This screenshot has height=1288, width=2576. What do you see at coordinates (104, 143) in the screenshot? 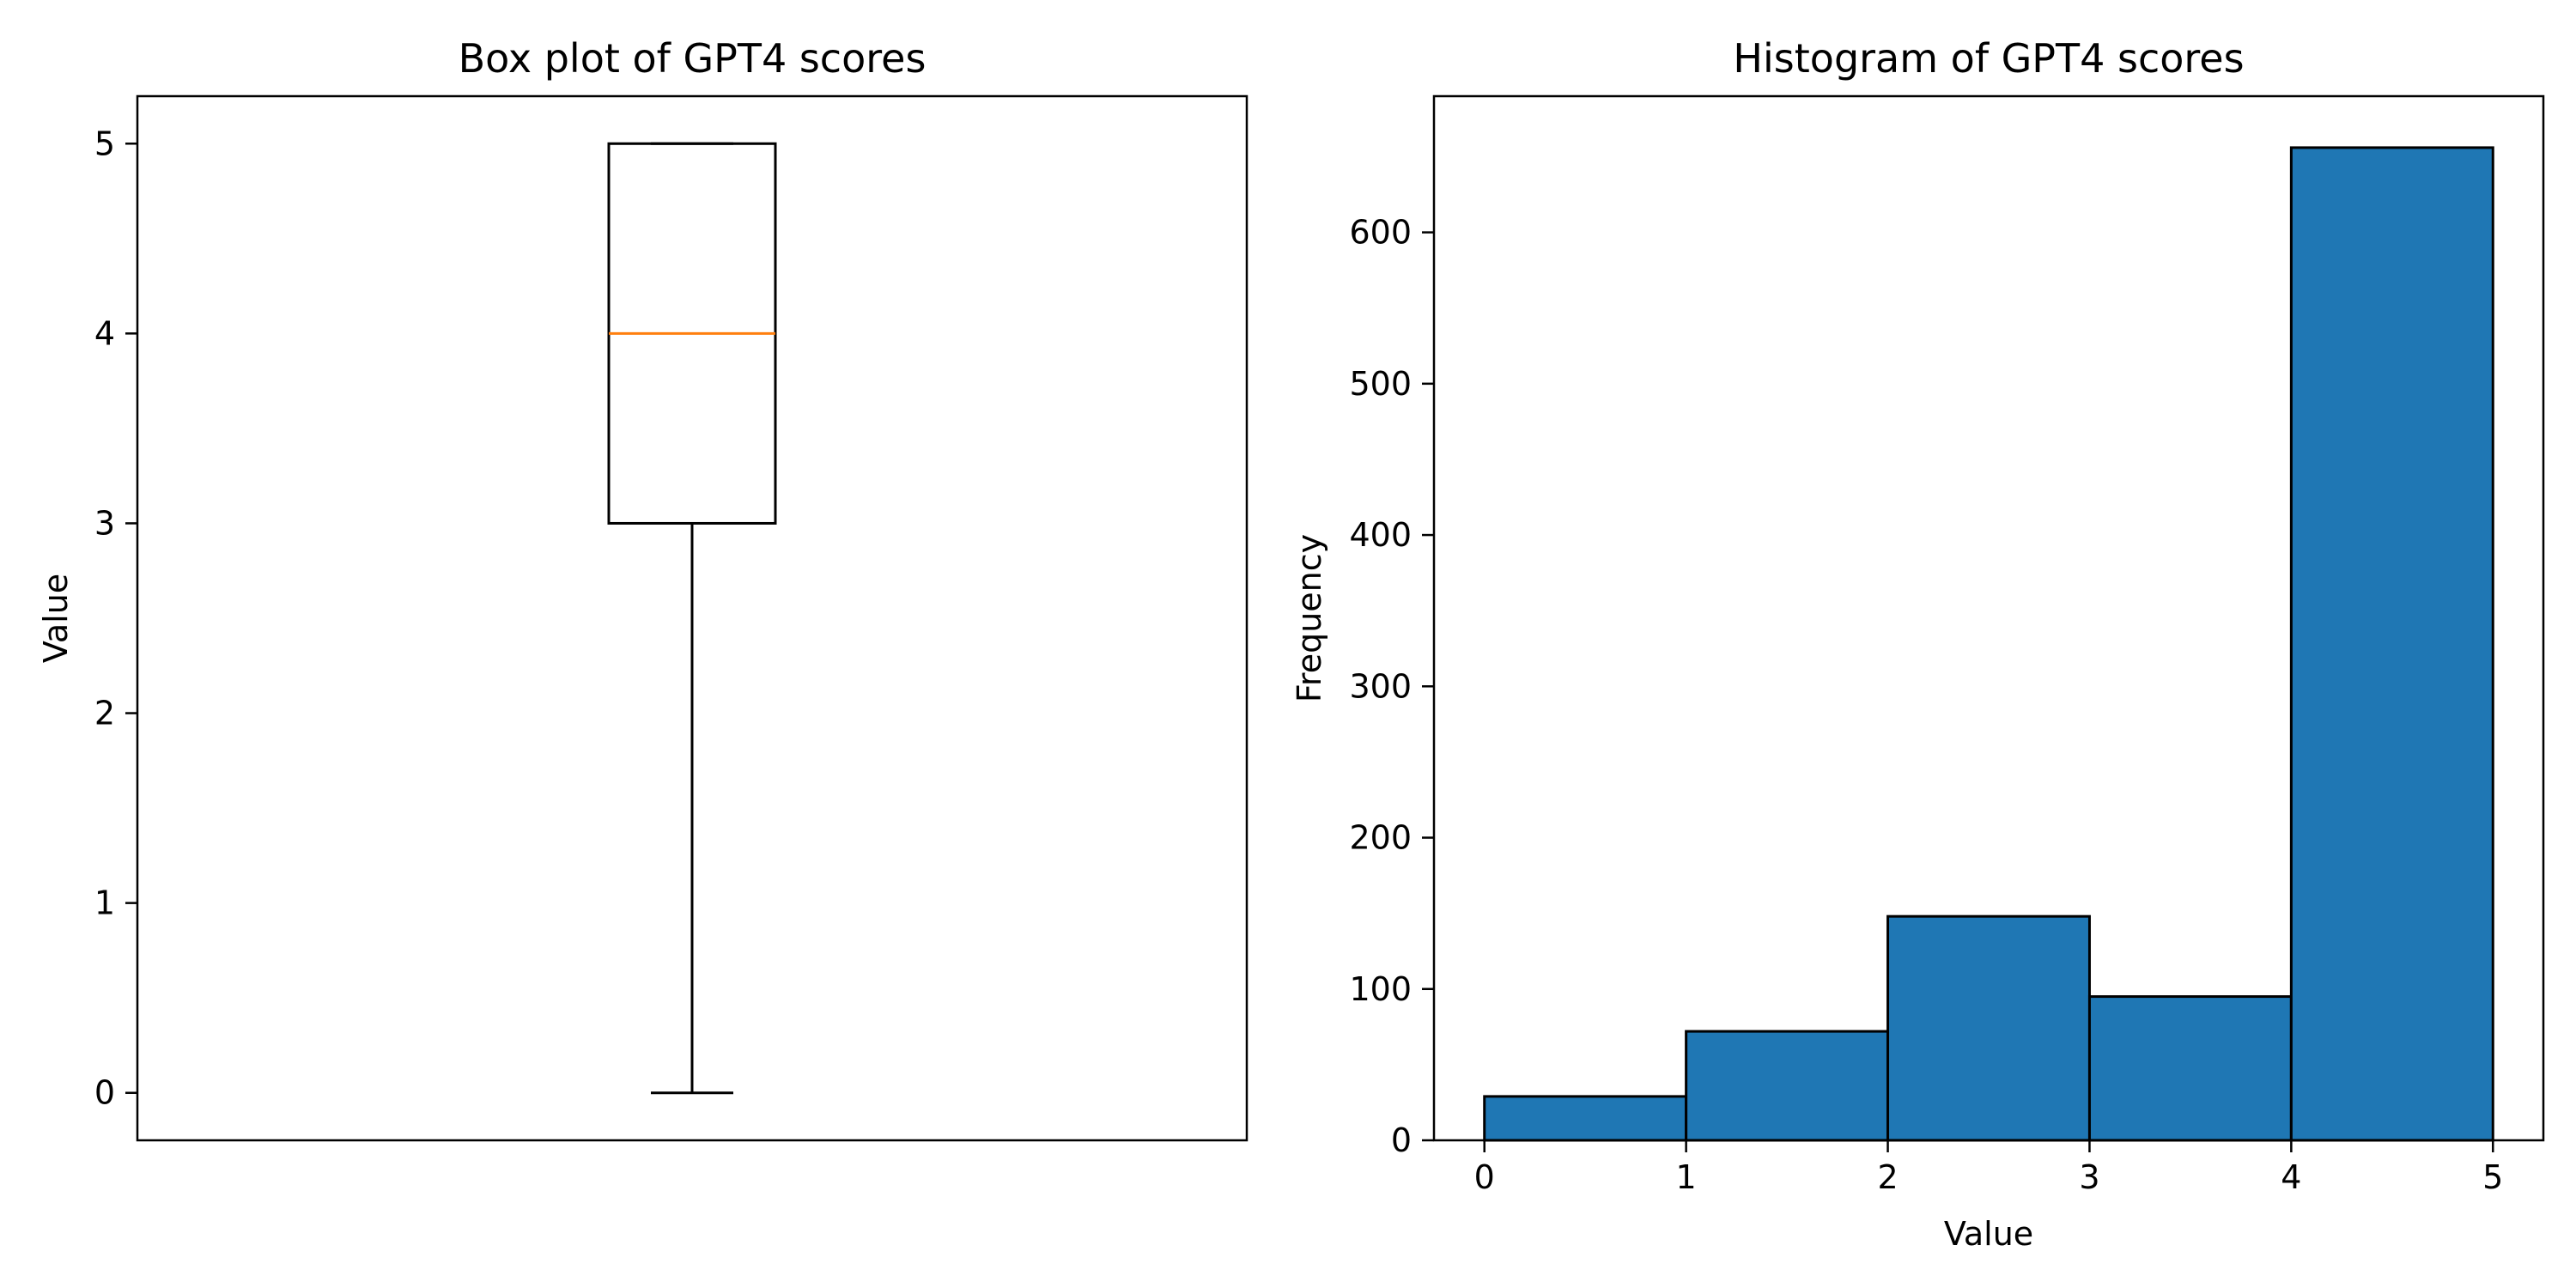
I see `box-plot-y-tick-label: 5` at bounding box center [104, 143].